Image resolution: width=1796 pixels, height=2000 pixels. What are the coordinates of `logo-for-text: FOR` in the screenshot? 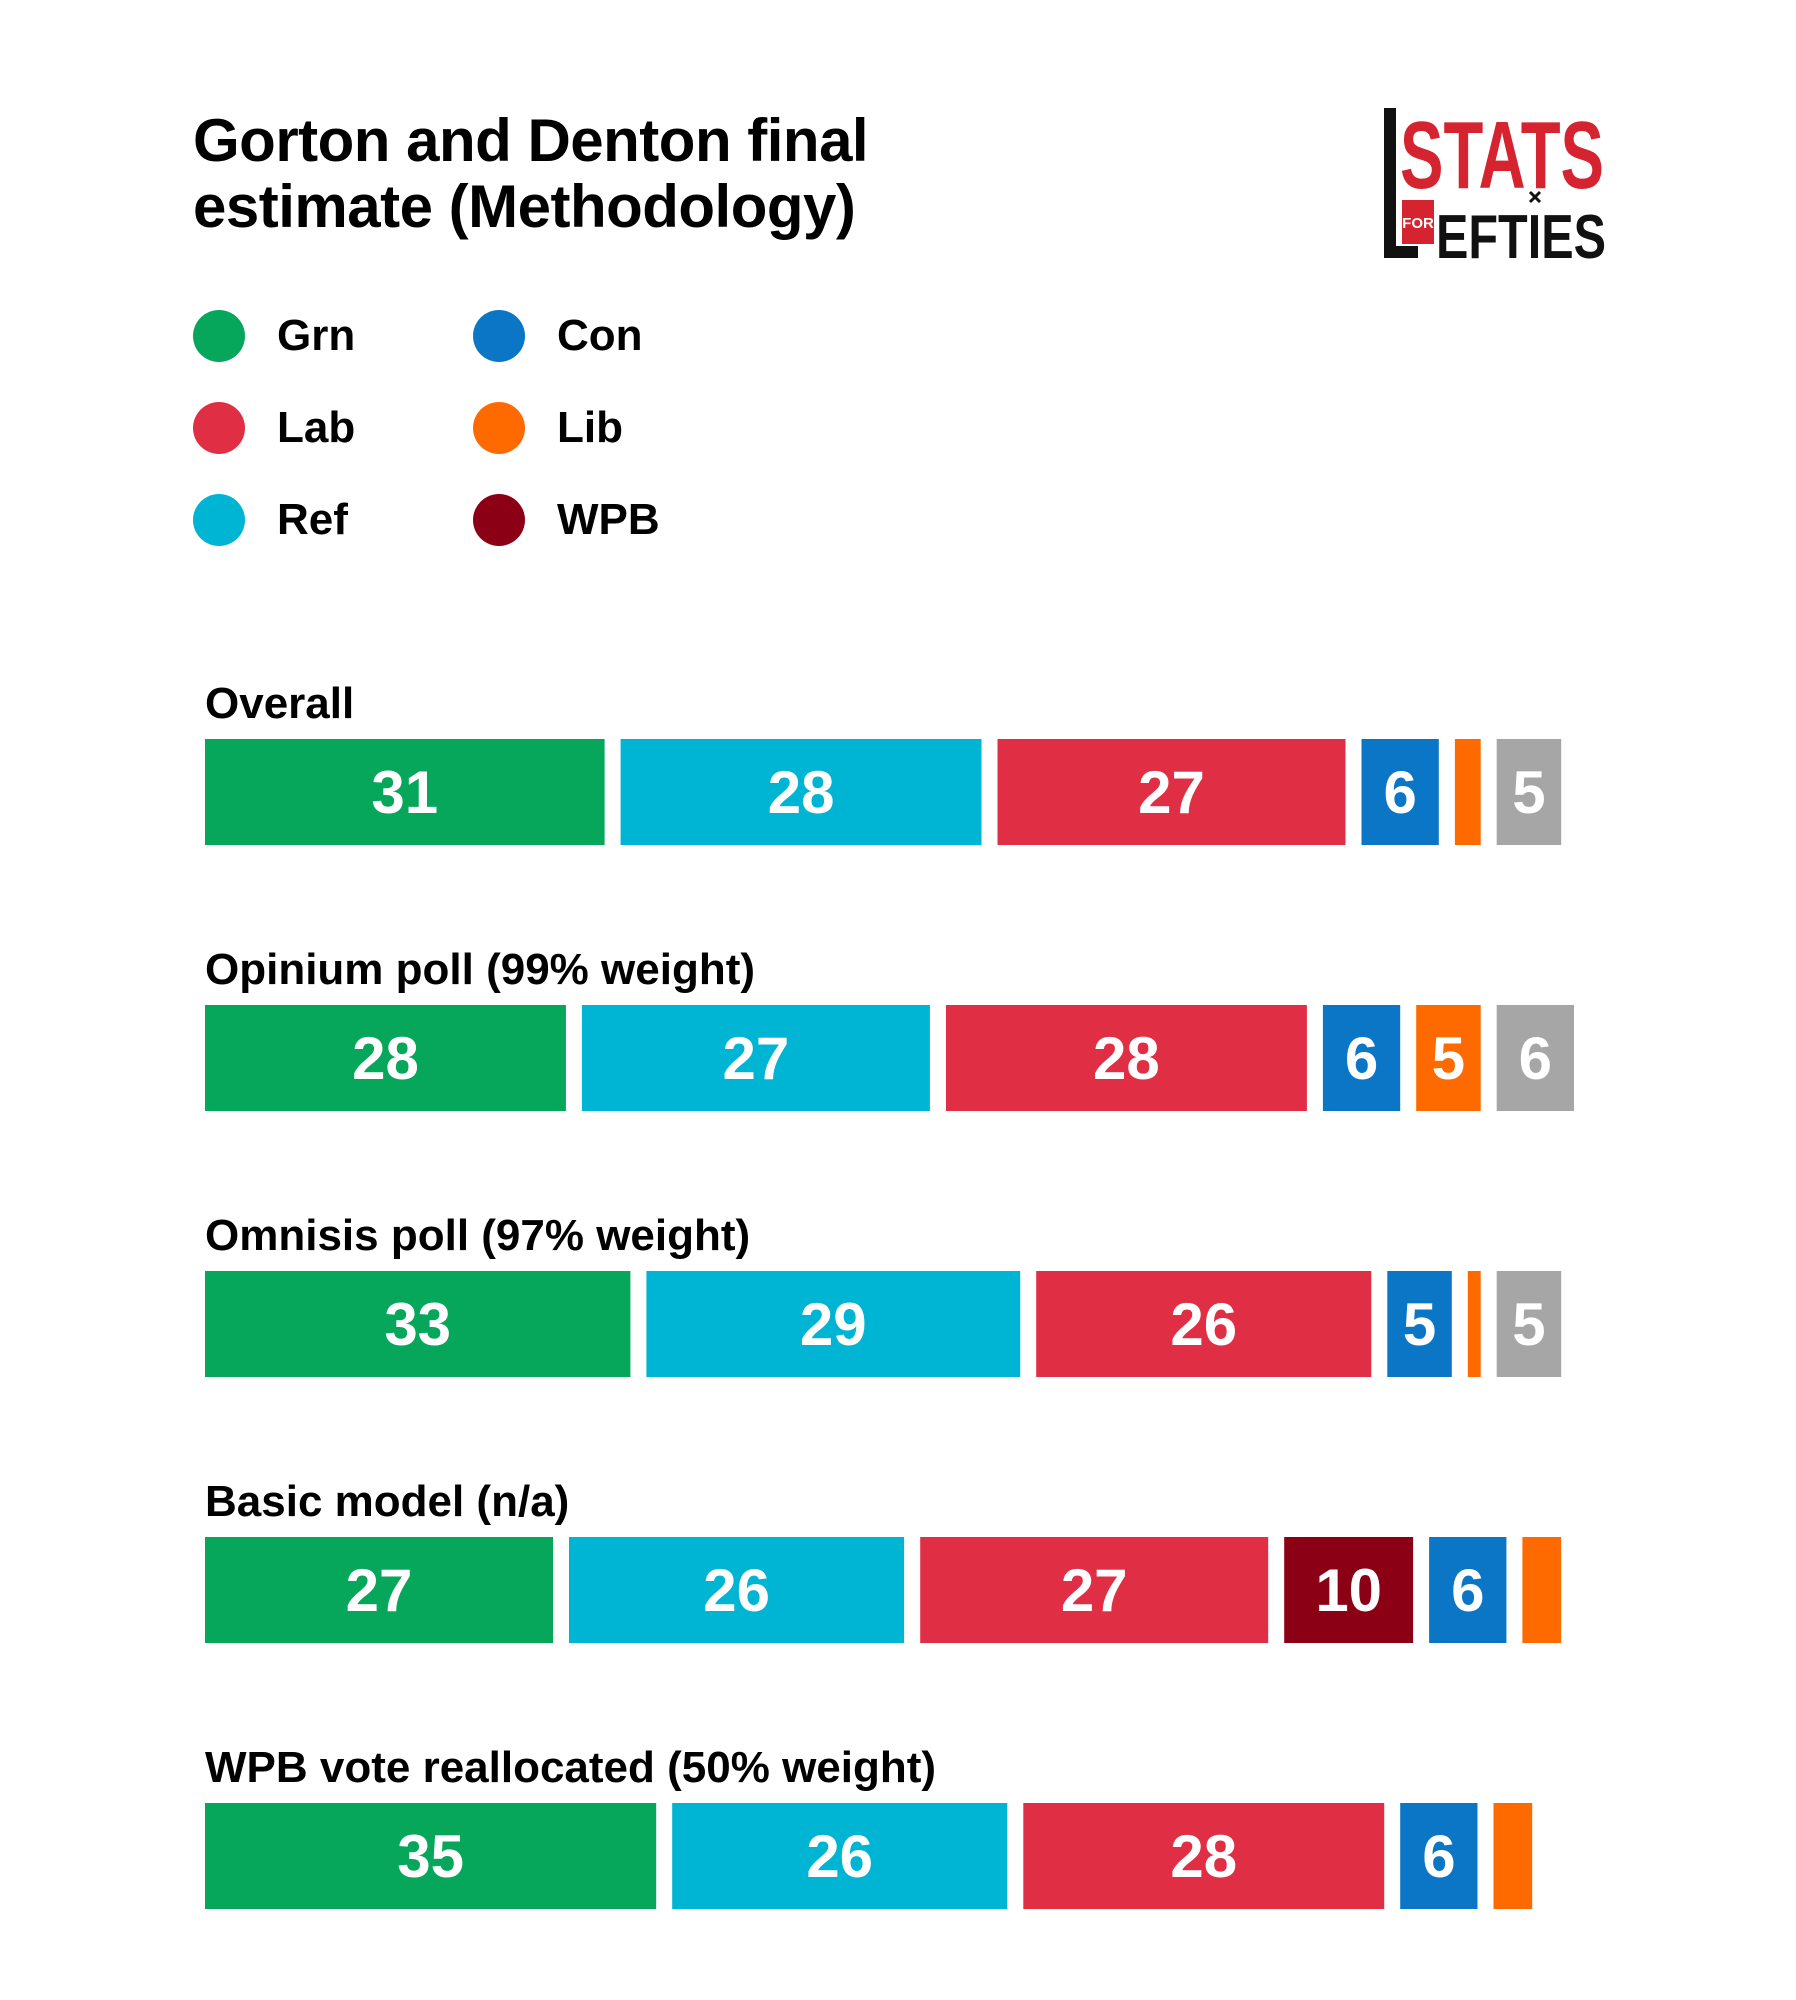 It's located at (1418, 223).